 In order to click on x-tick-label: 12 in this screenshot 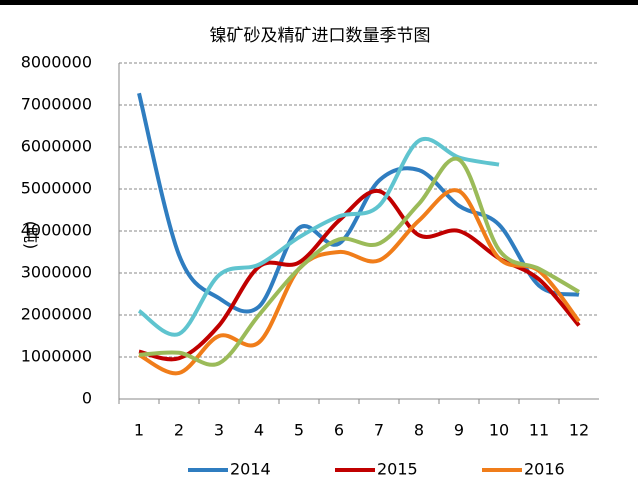, I will do `click(579, 430)`.